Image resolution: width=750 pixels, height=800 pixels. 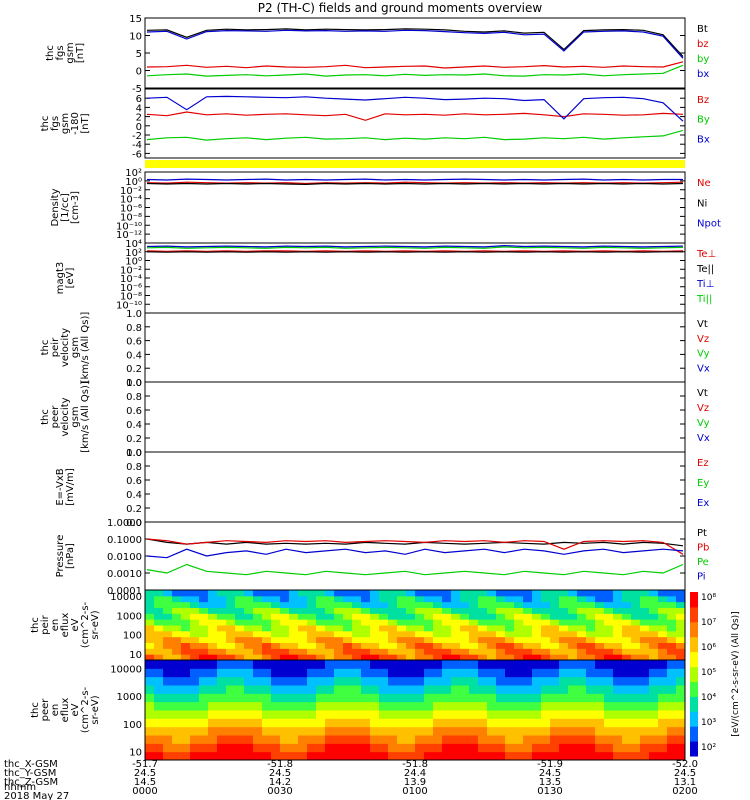 I want to click on ytick-label-efield-0: 1.0, so click(x=134, y=453).